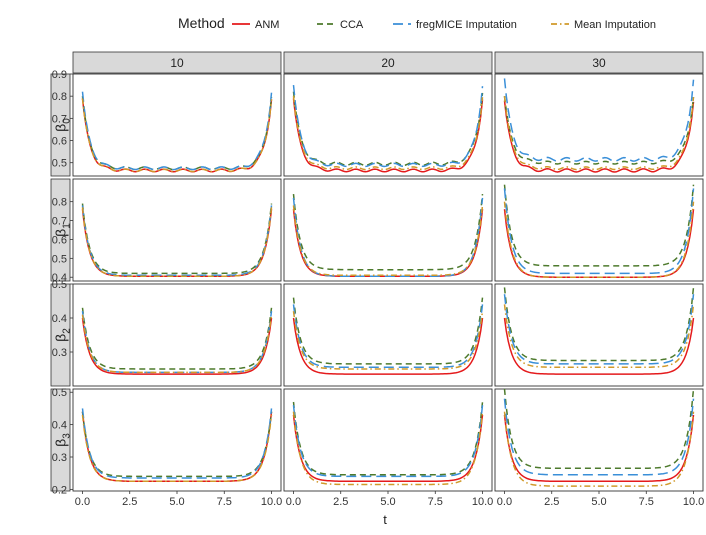 The height and width of the screenshot is (535, 706). What do you see at coordinates (615, 25) in the screenshot?
I see `legend-label: Mean Imputation` at bounding box center [615, 25].